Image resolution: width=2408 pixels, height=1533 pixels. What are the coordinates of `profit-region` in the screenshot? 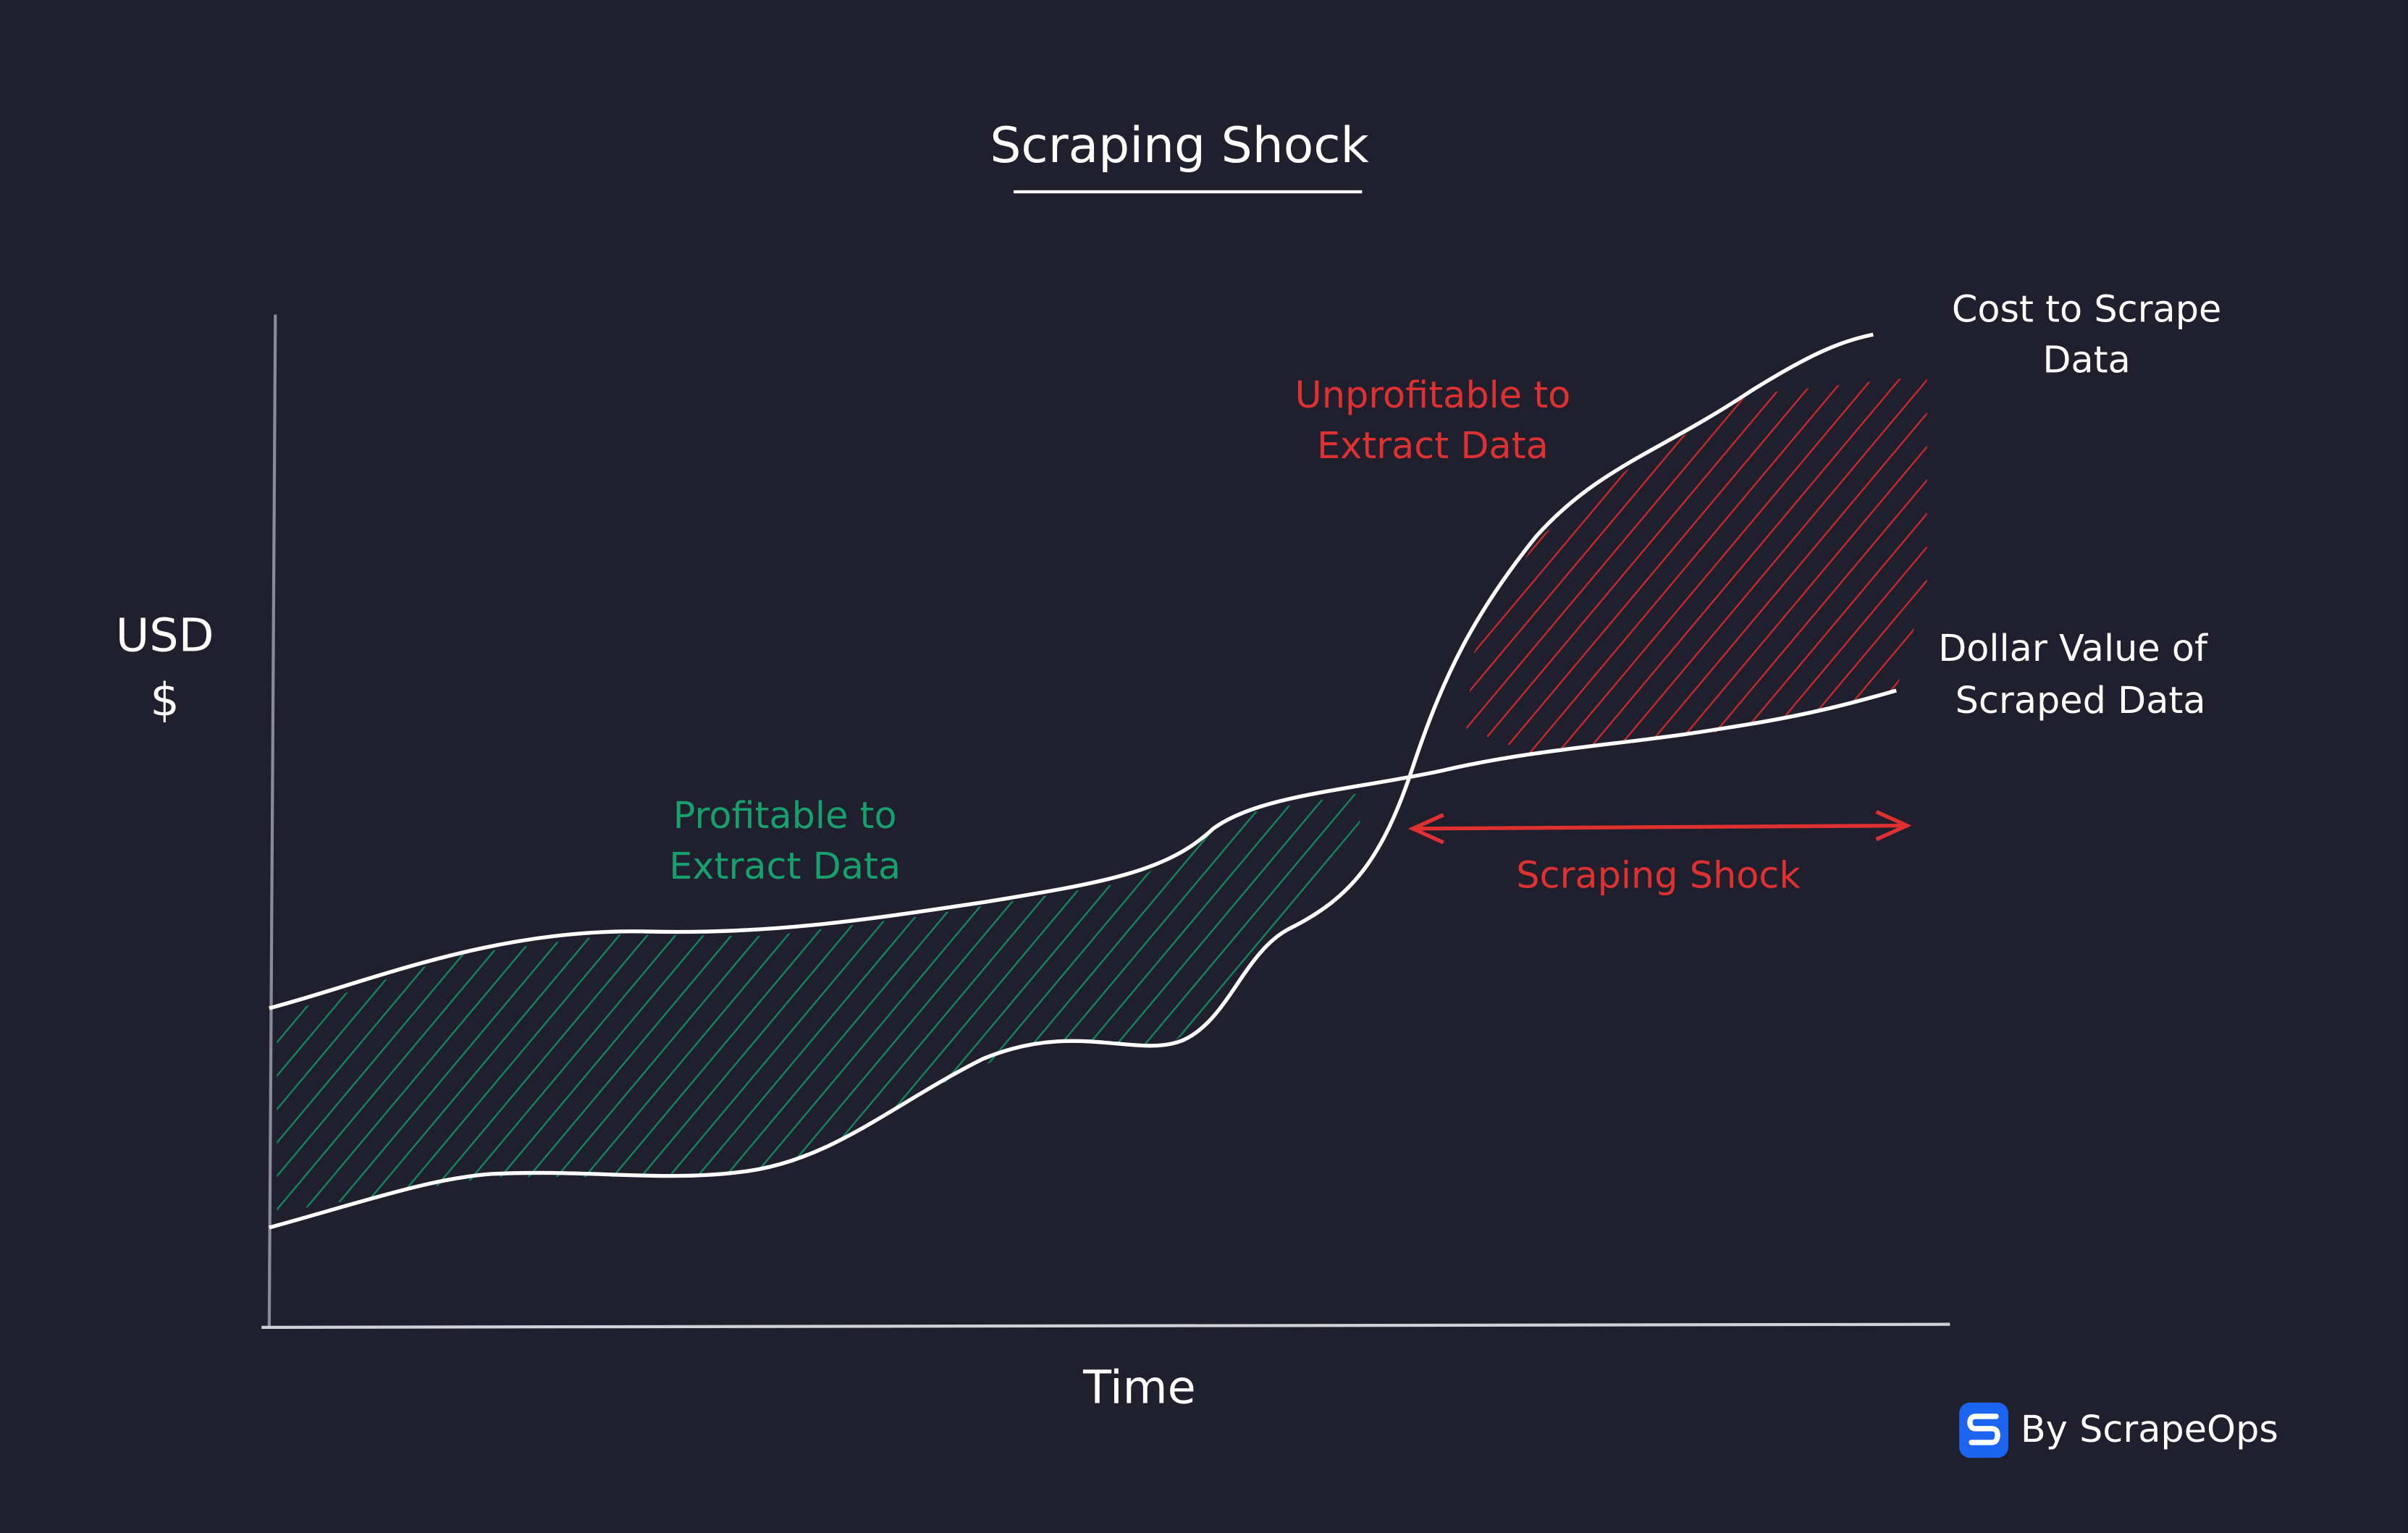 It's located at (822, 1001).